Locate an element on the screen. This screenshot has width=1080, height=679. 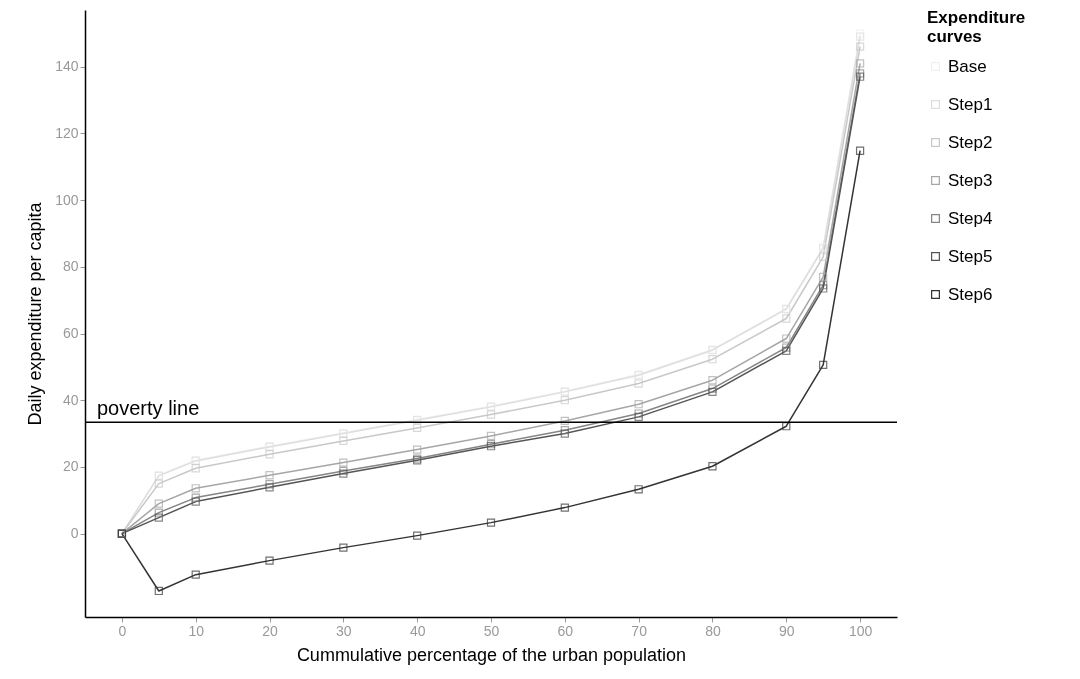
y-tick-label: 140 is located at coordinates (67, 66).